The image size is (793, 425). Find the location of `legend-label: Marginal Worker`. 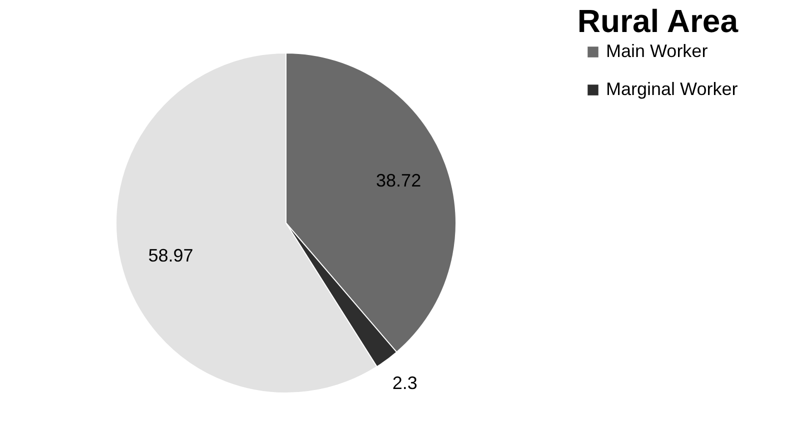

legend-label: Marginal Worker is located at coordinates (672, 89).